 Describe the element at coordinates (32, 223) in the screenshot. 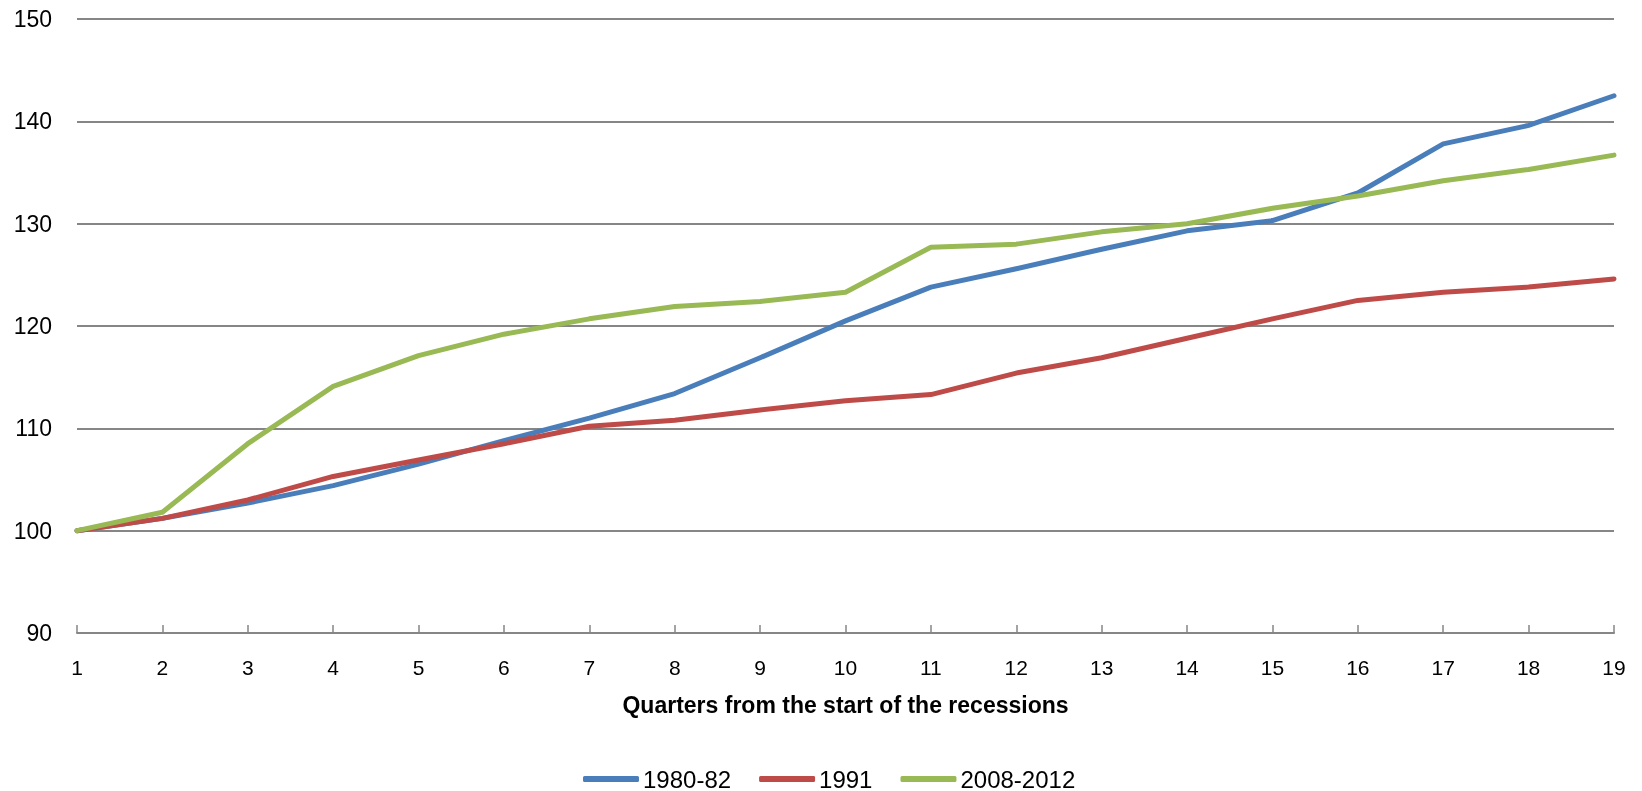

I see `y-tick-label: 130` at that location.